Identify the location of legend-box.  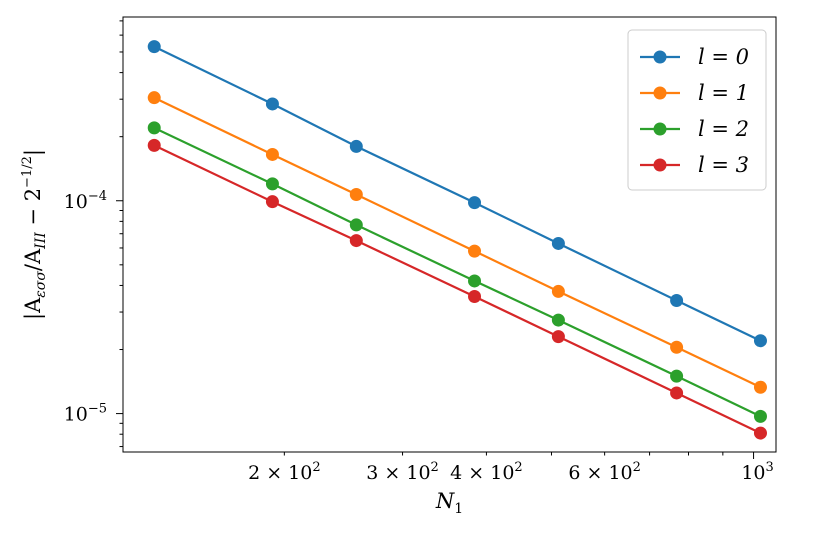
(697, 110).